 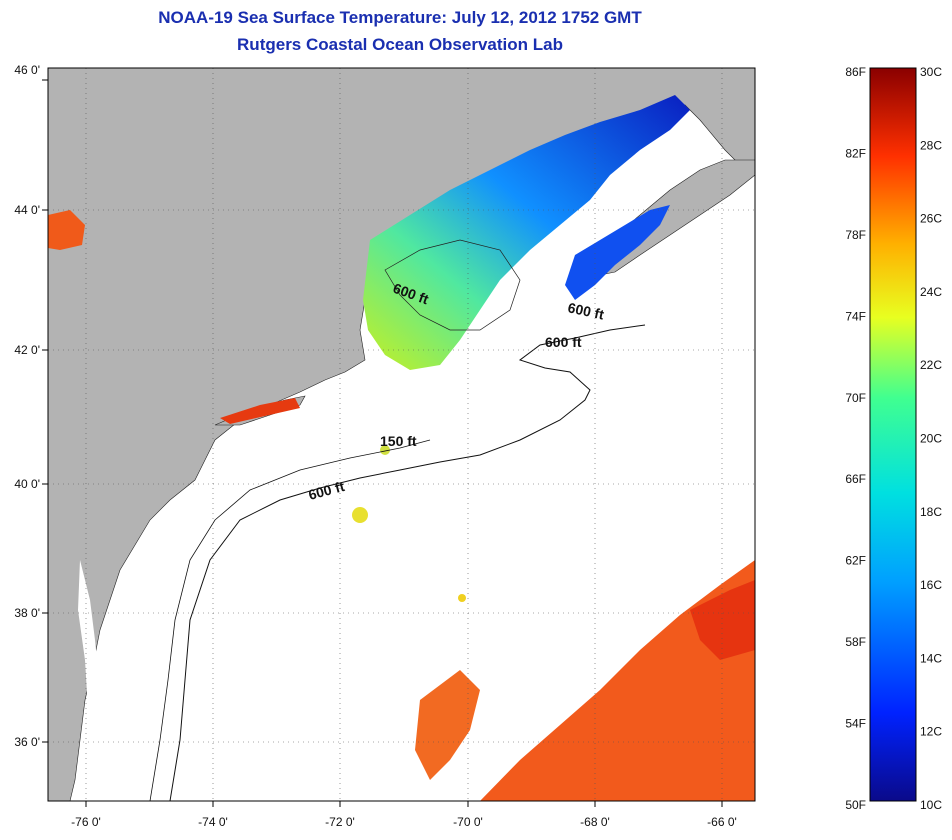 What do you see at coordinates (86, 822) in the screenshot?
I see `lon-label: -76 0'` at bounding box center [86, 822].